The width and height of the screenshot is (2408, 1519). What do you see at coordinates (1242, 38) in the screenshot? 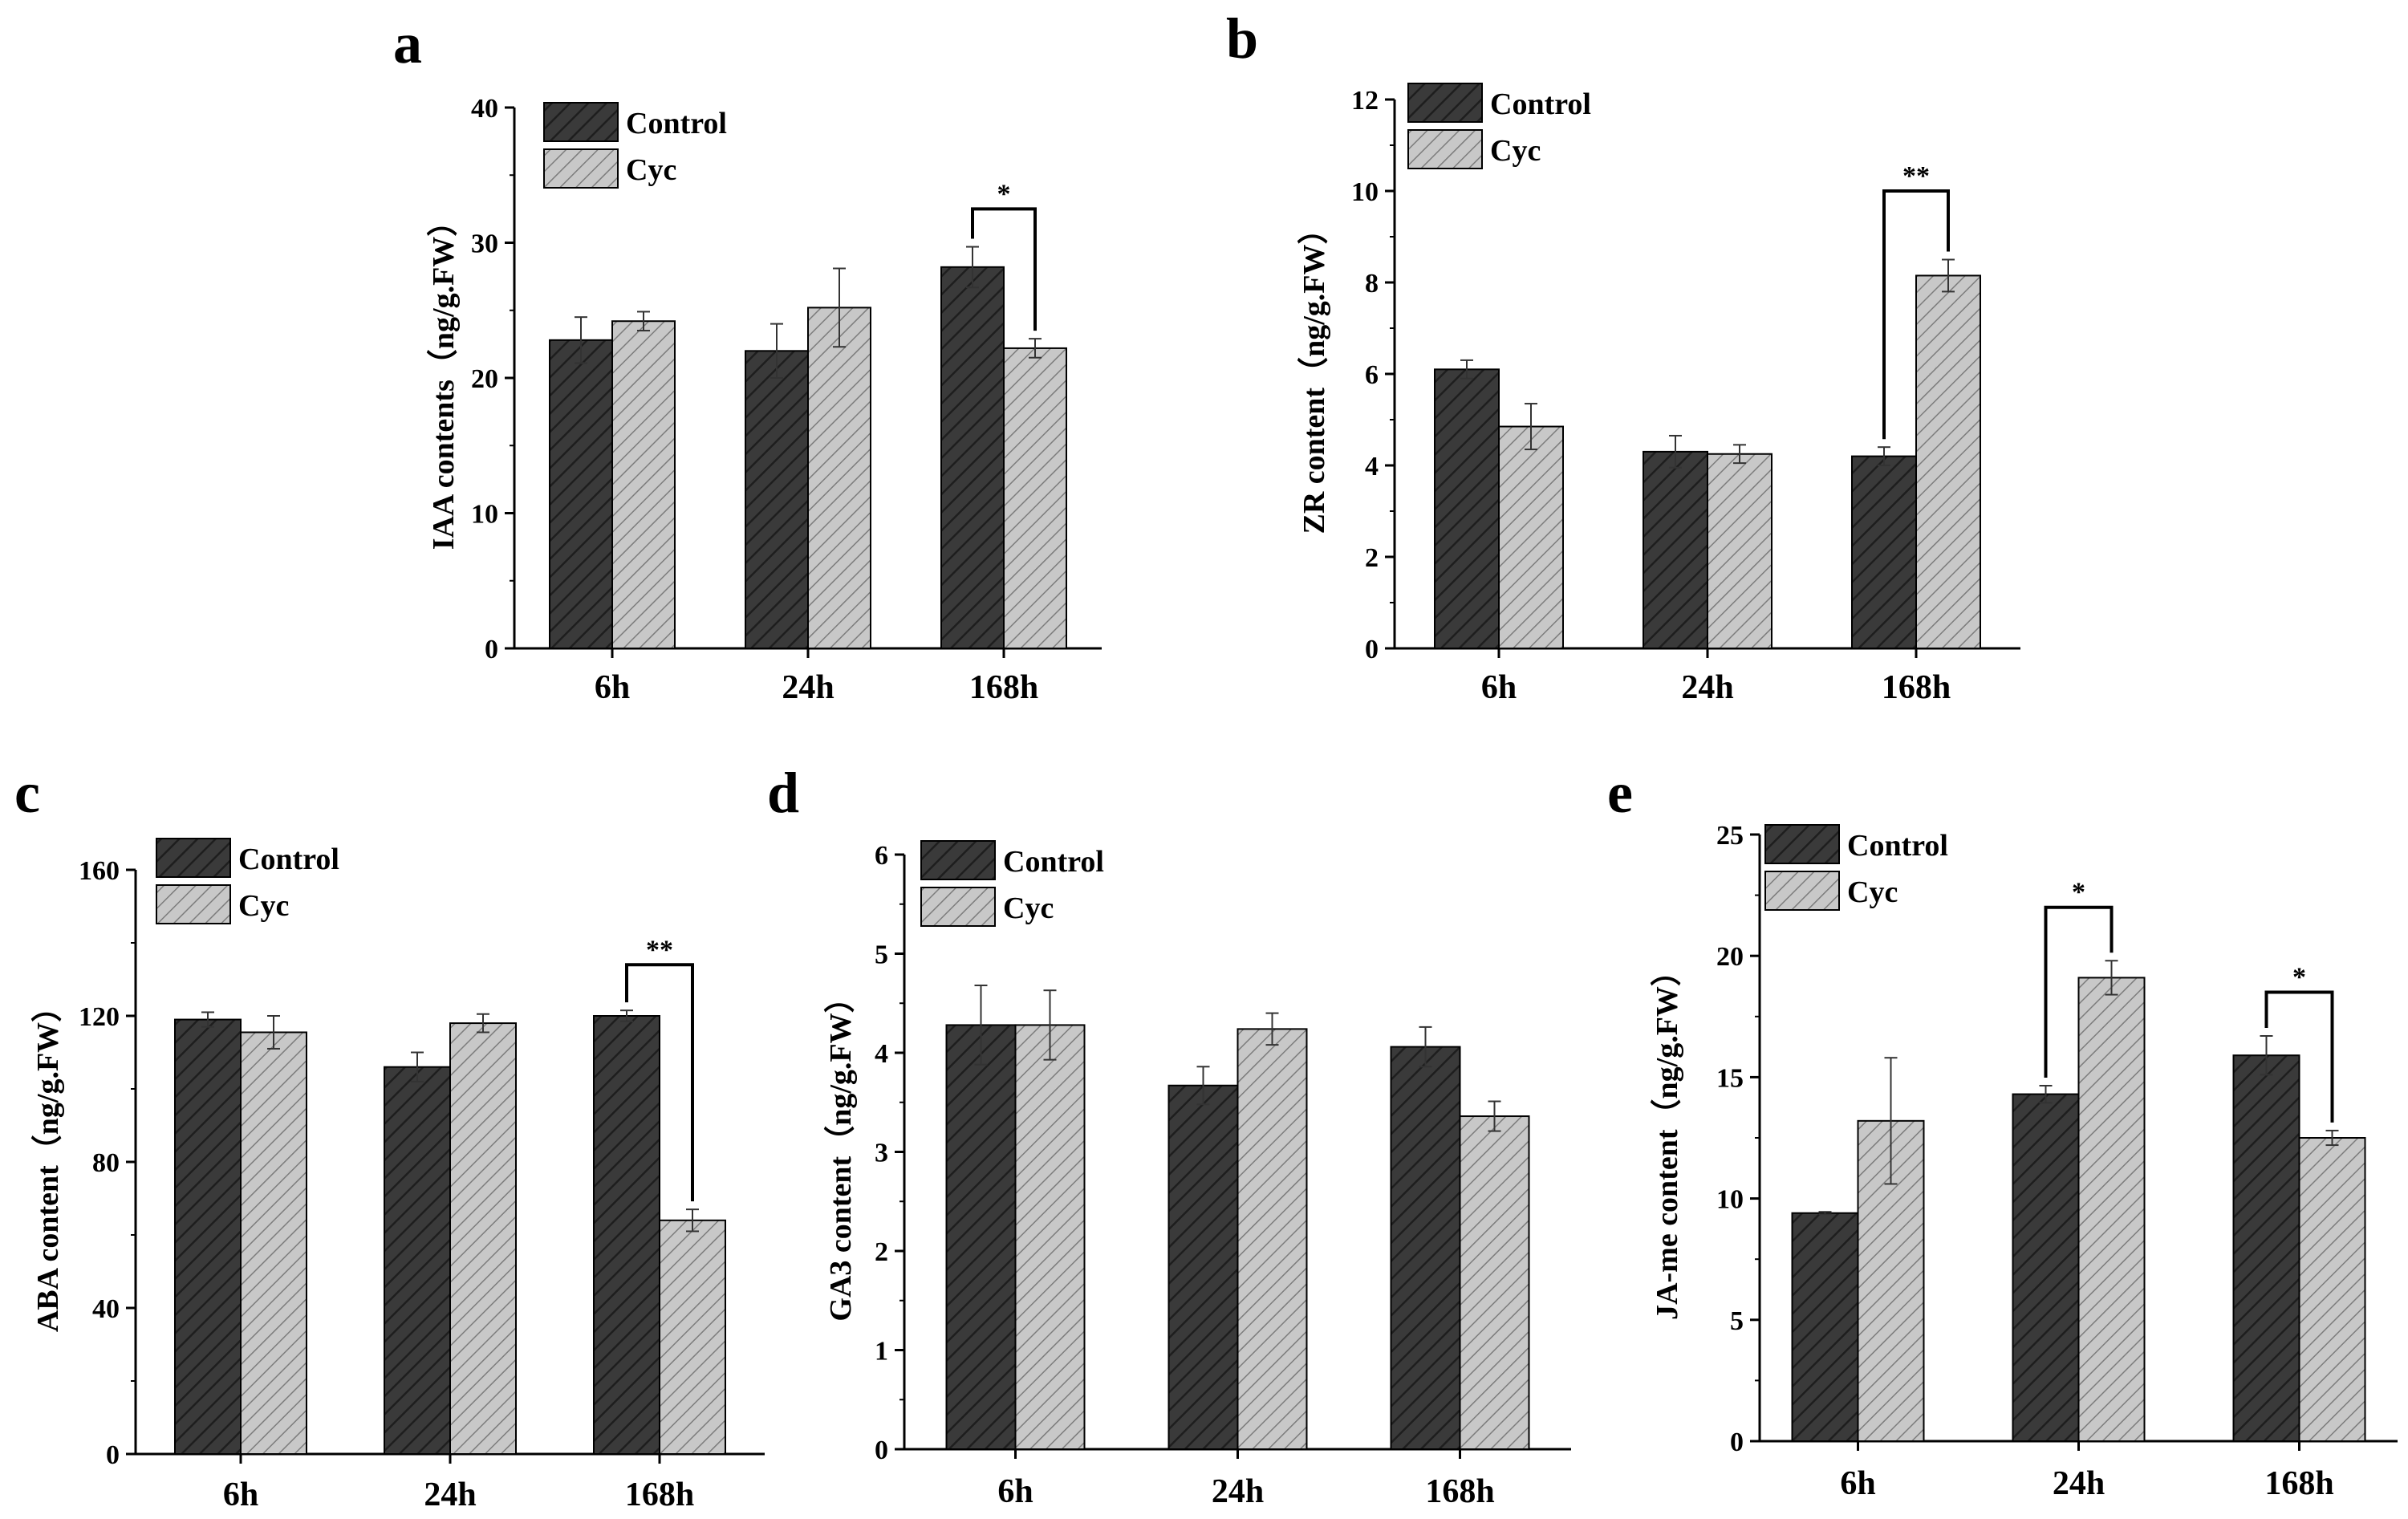
I see `panel-letter: b` at bounding box center [1242, 38].